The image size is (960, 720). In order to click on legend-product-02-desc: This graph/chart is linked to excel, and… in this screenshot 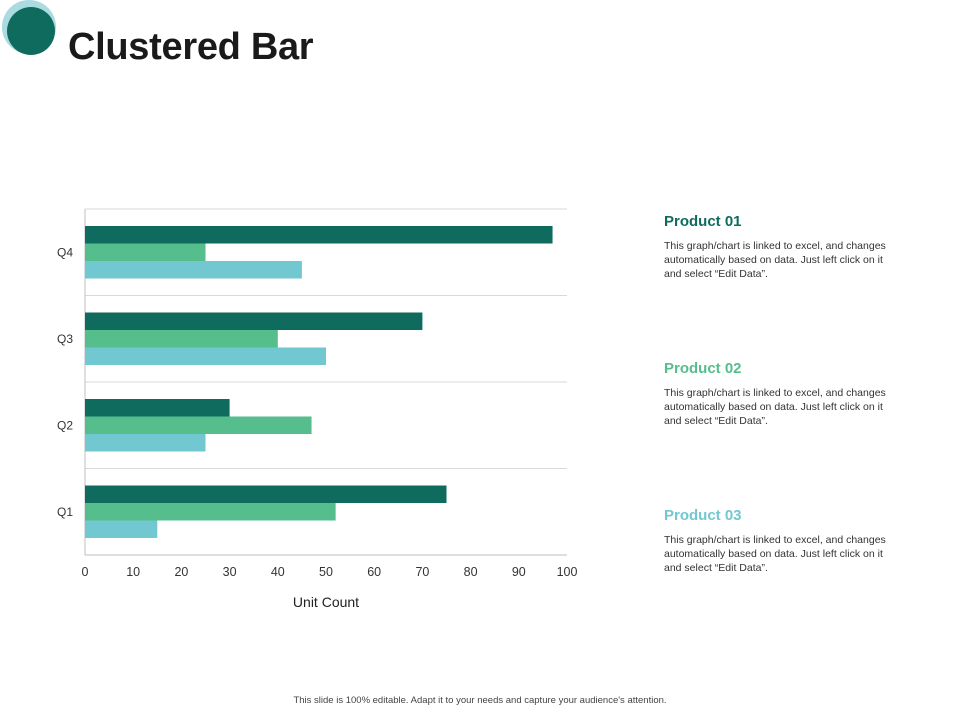, I will do `click(775, 407)`.